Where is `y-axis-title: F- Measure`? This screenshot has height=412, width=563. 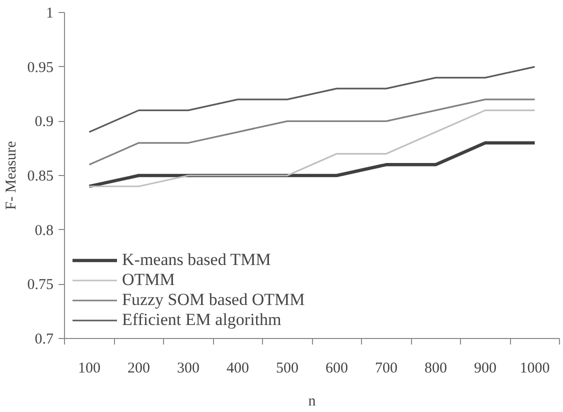 y-axis-title: F- Measure is located at coordinates (11, 175).